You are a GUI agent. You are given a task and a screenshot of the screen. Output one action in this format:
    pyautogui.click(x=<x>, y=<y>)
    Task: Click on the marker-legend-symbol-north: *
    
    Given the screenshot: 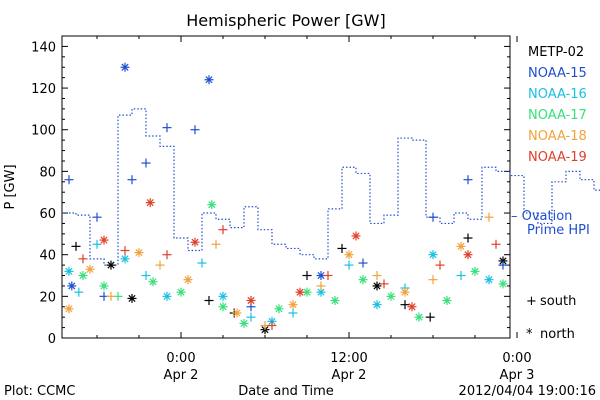 What is the action you would take?
    pyautogui.click(x=529, y=334)
    